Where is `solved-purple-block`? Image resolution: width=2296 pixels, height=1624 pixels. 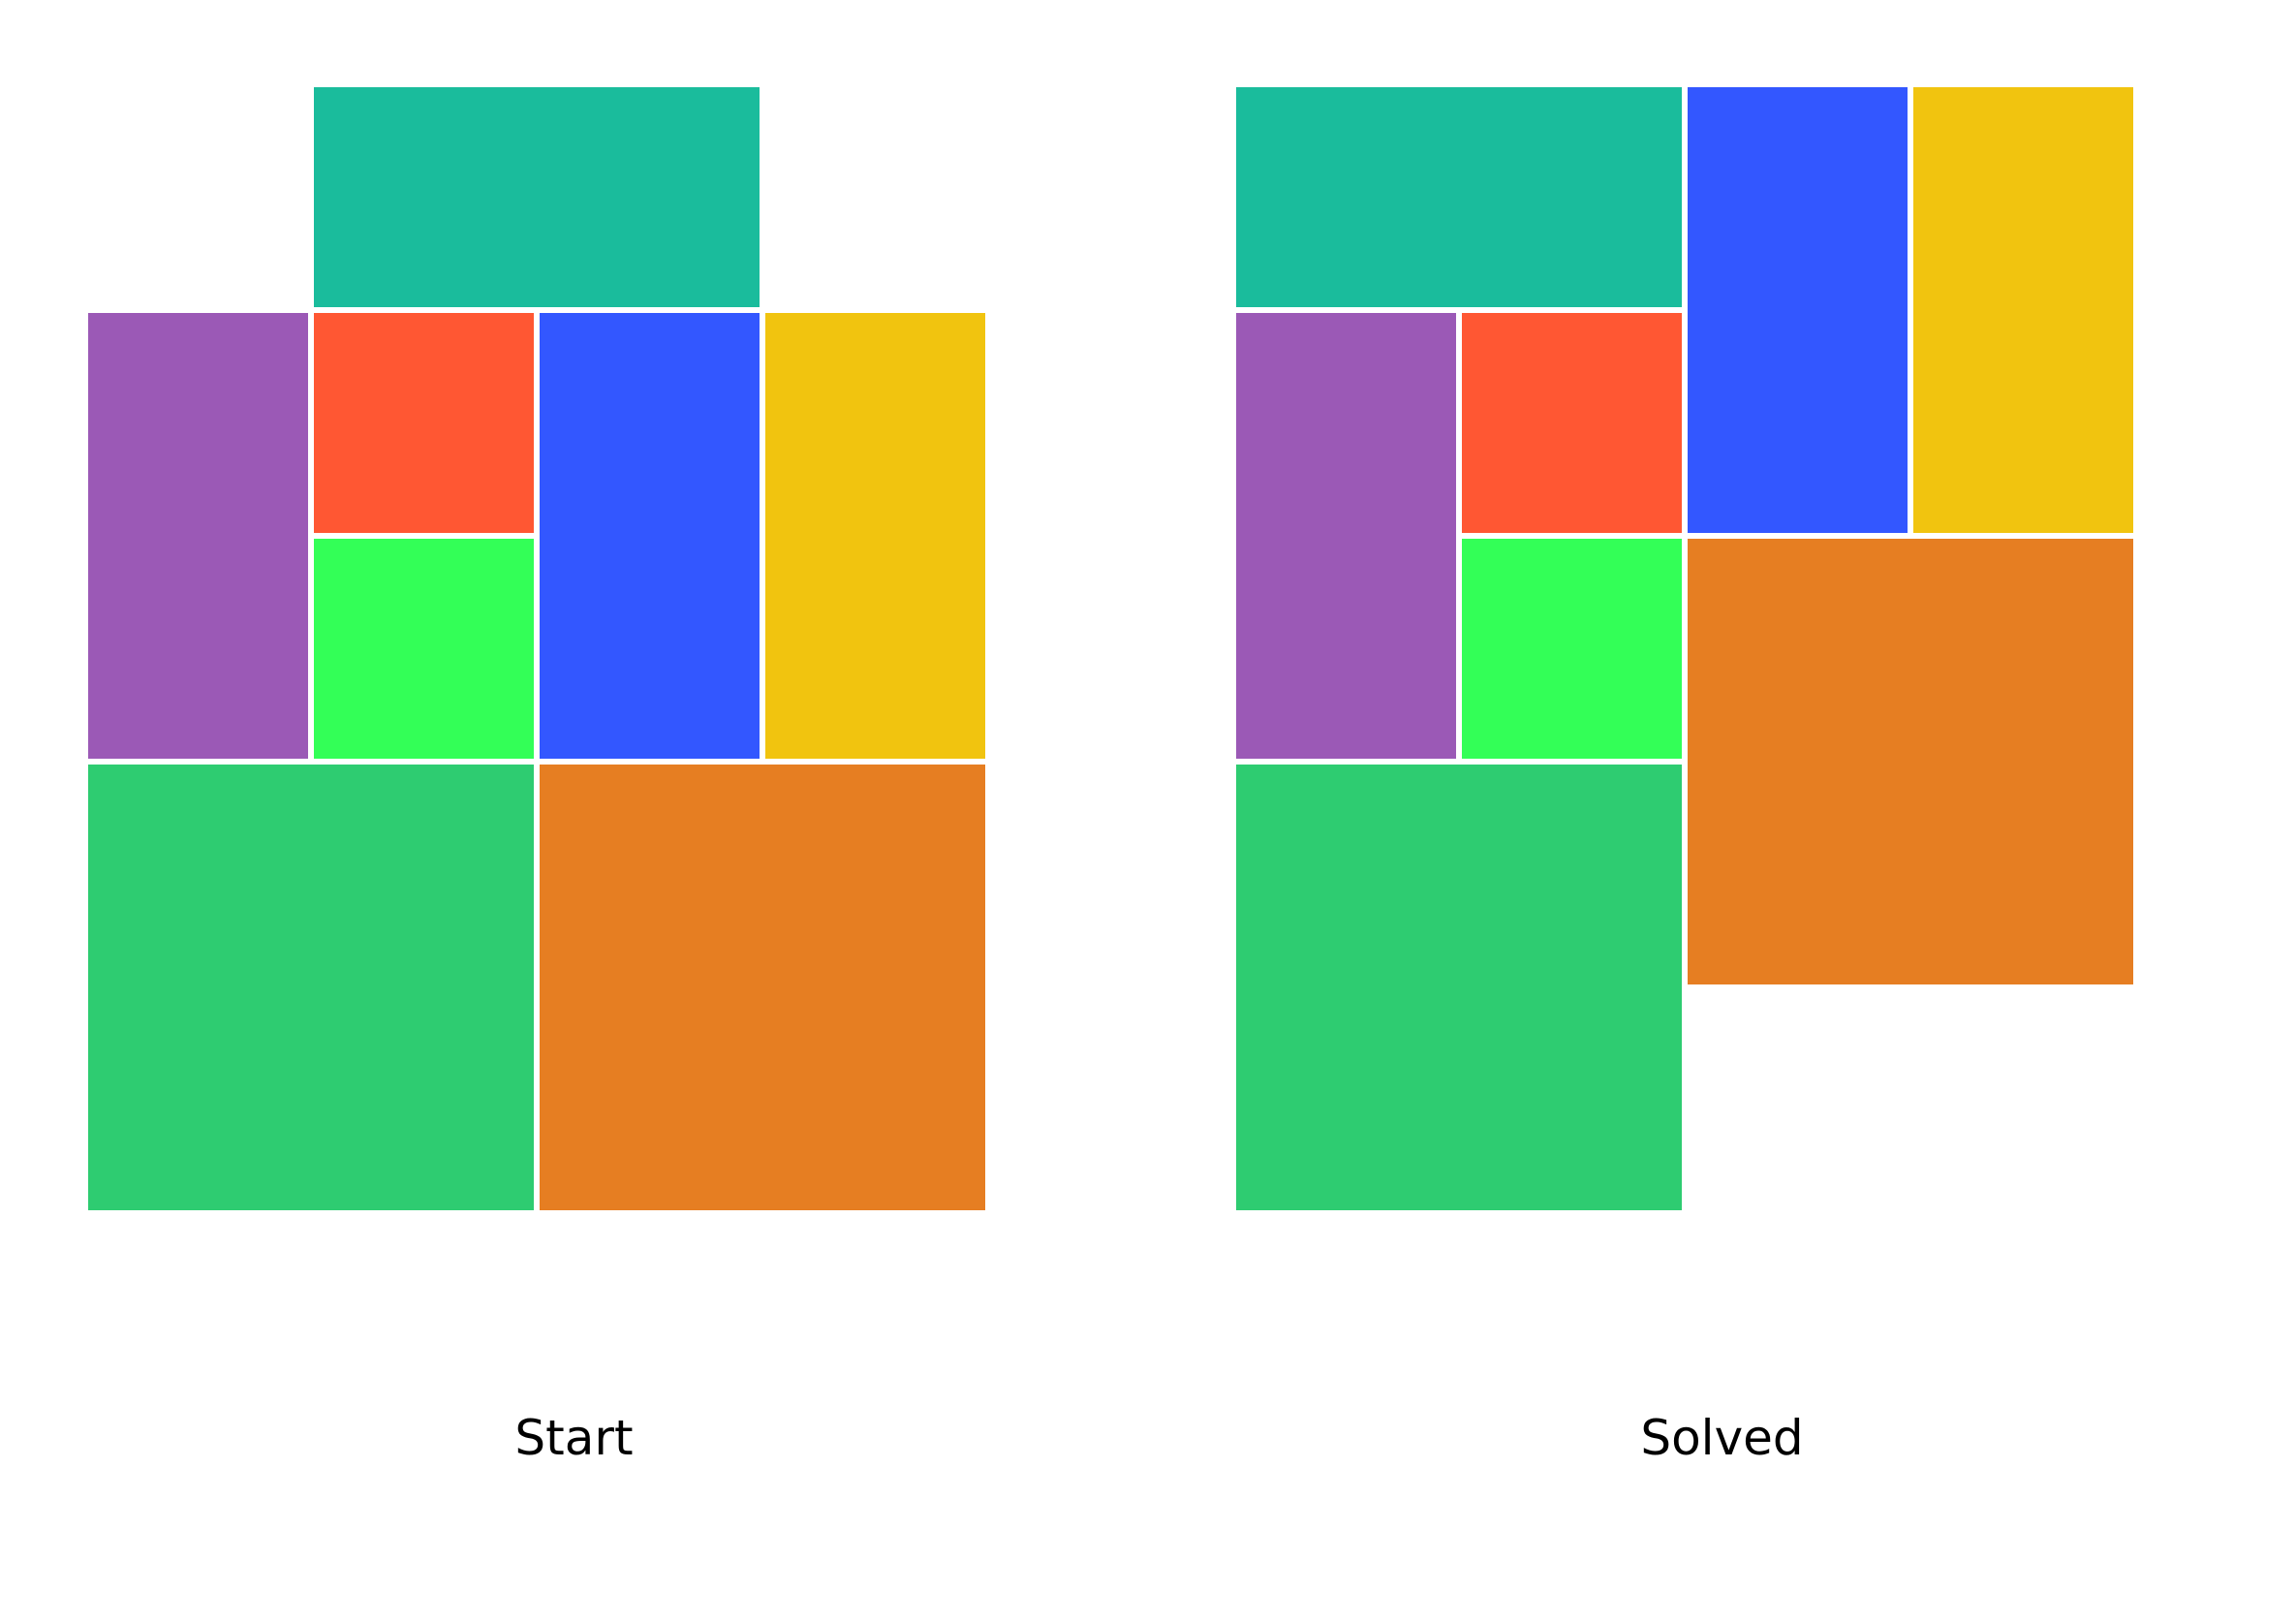
solved-purple-block is located at coordinates (1346, 536).